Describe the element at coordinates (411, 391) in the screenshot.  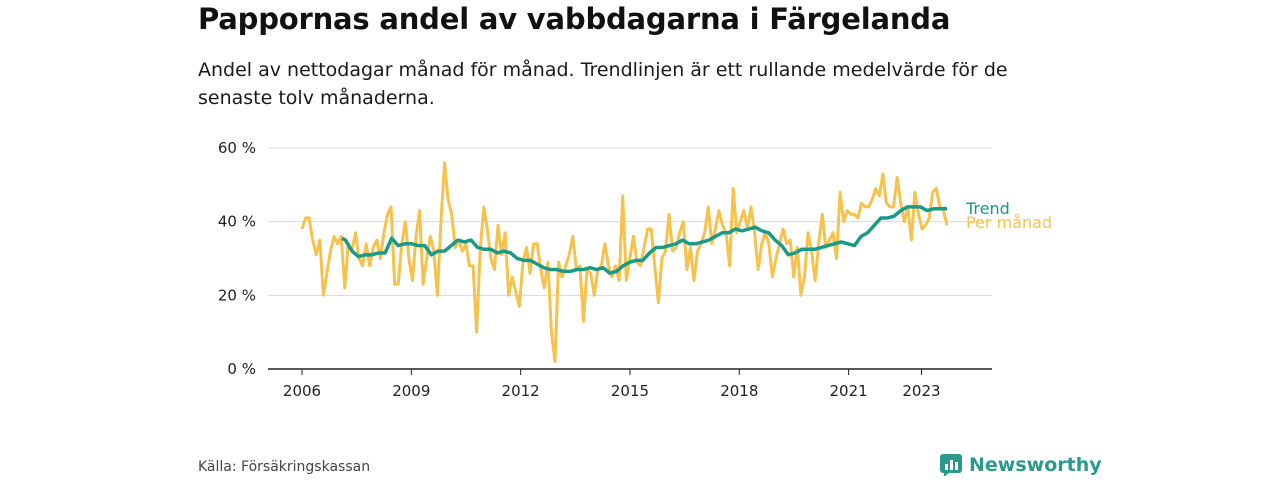
I see `x-tick-label: 2009` at that location.